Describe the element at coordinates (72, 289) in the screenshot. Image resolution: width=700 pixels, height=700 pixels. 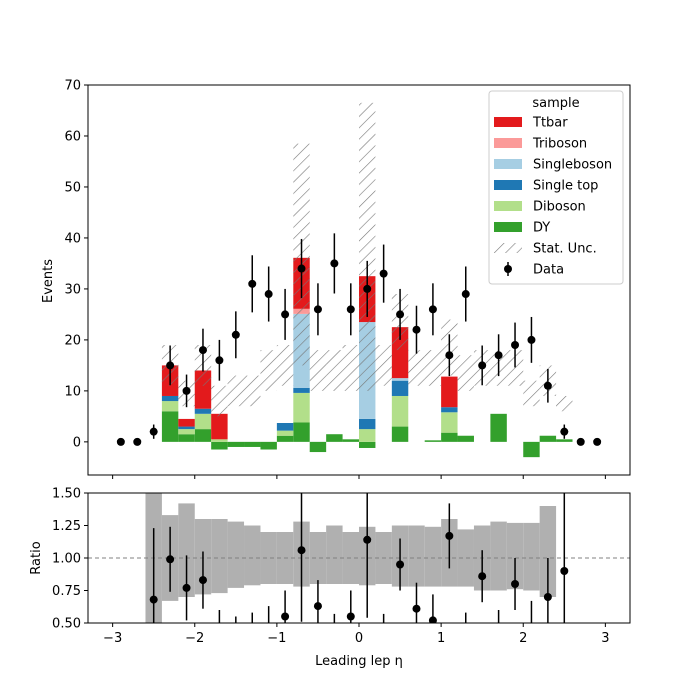
I see `y-tick-label: 30` at that location.